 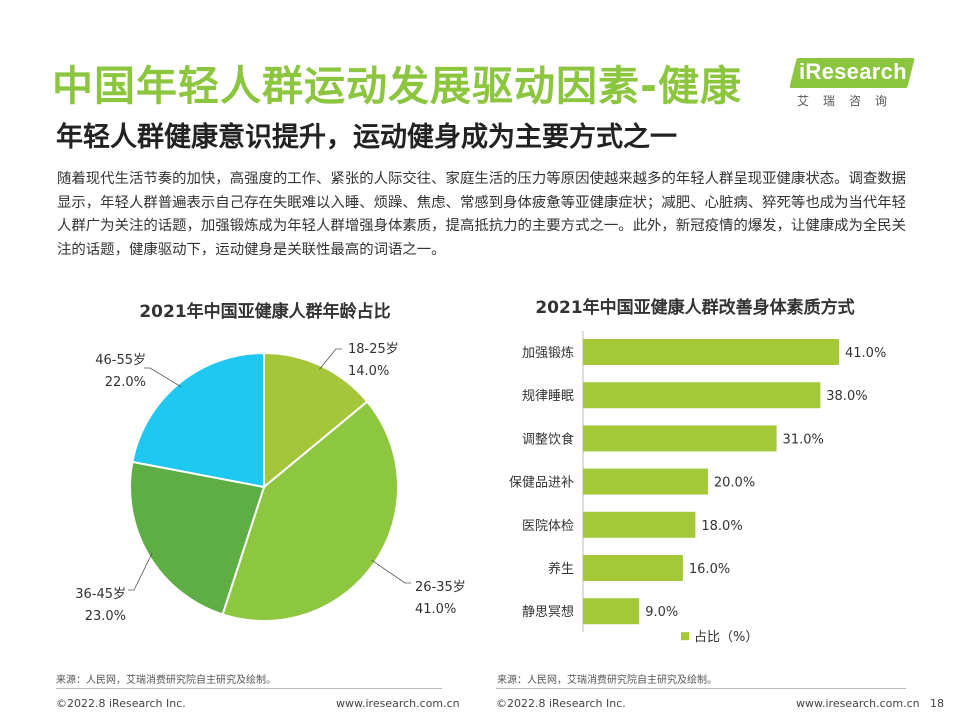 I want to click on pie-label-category: 18-25岁, so click(x=373, y=349).